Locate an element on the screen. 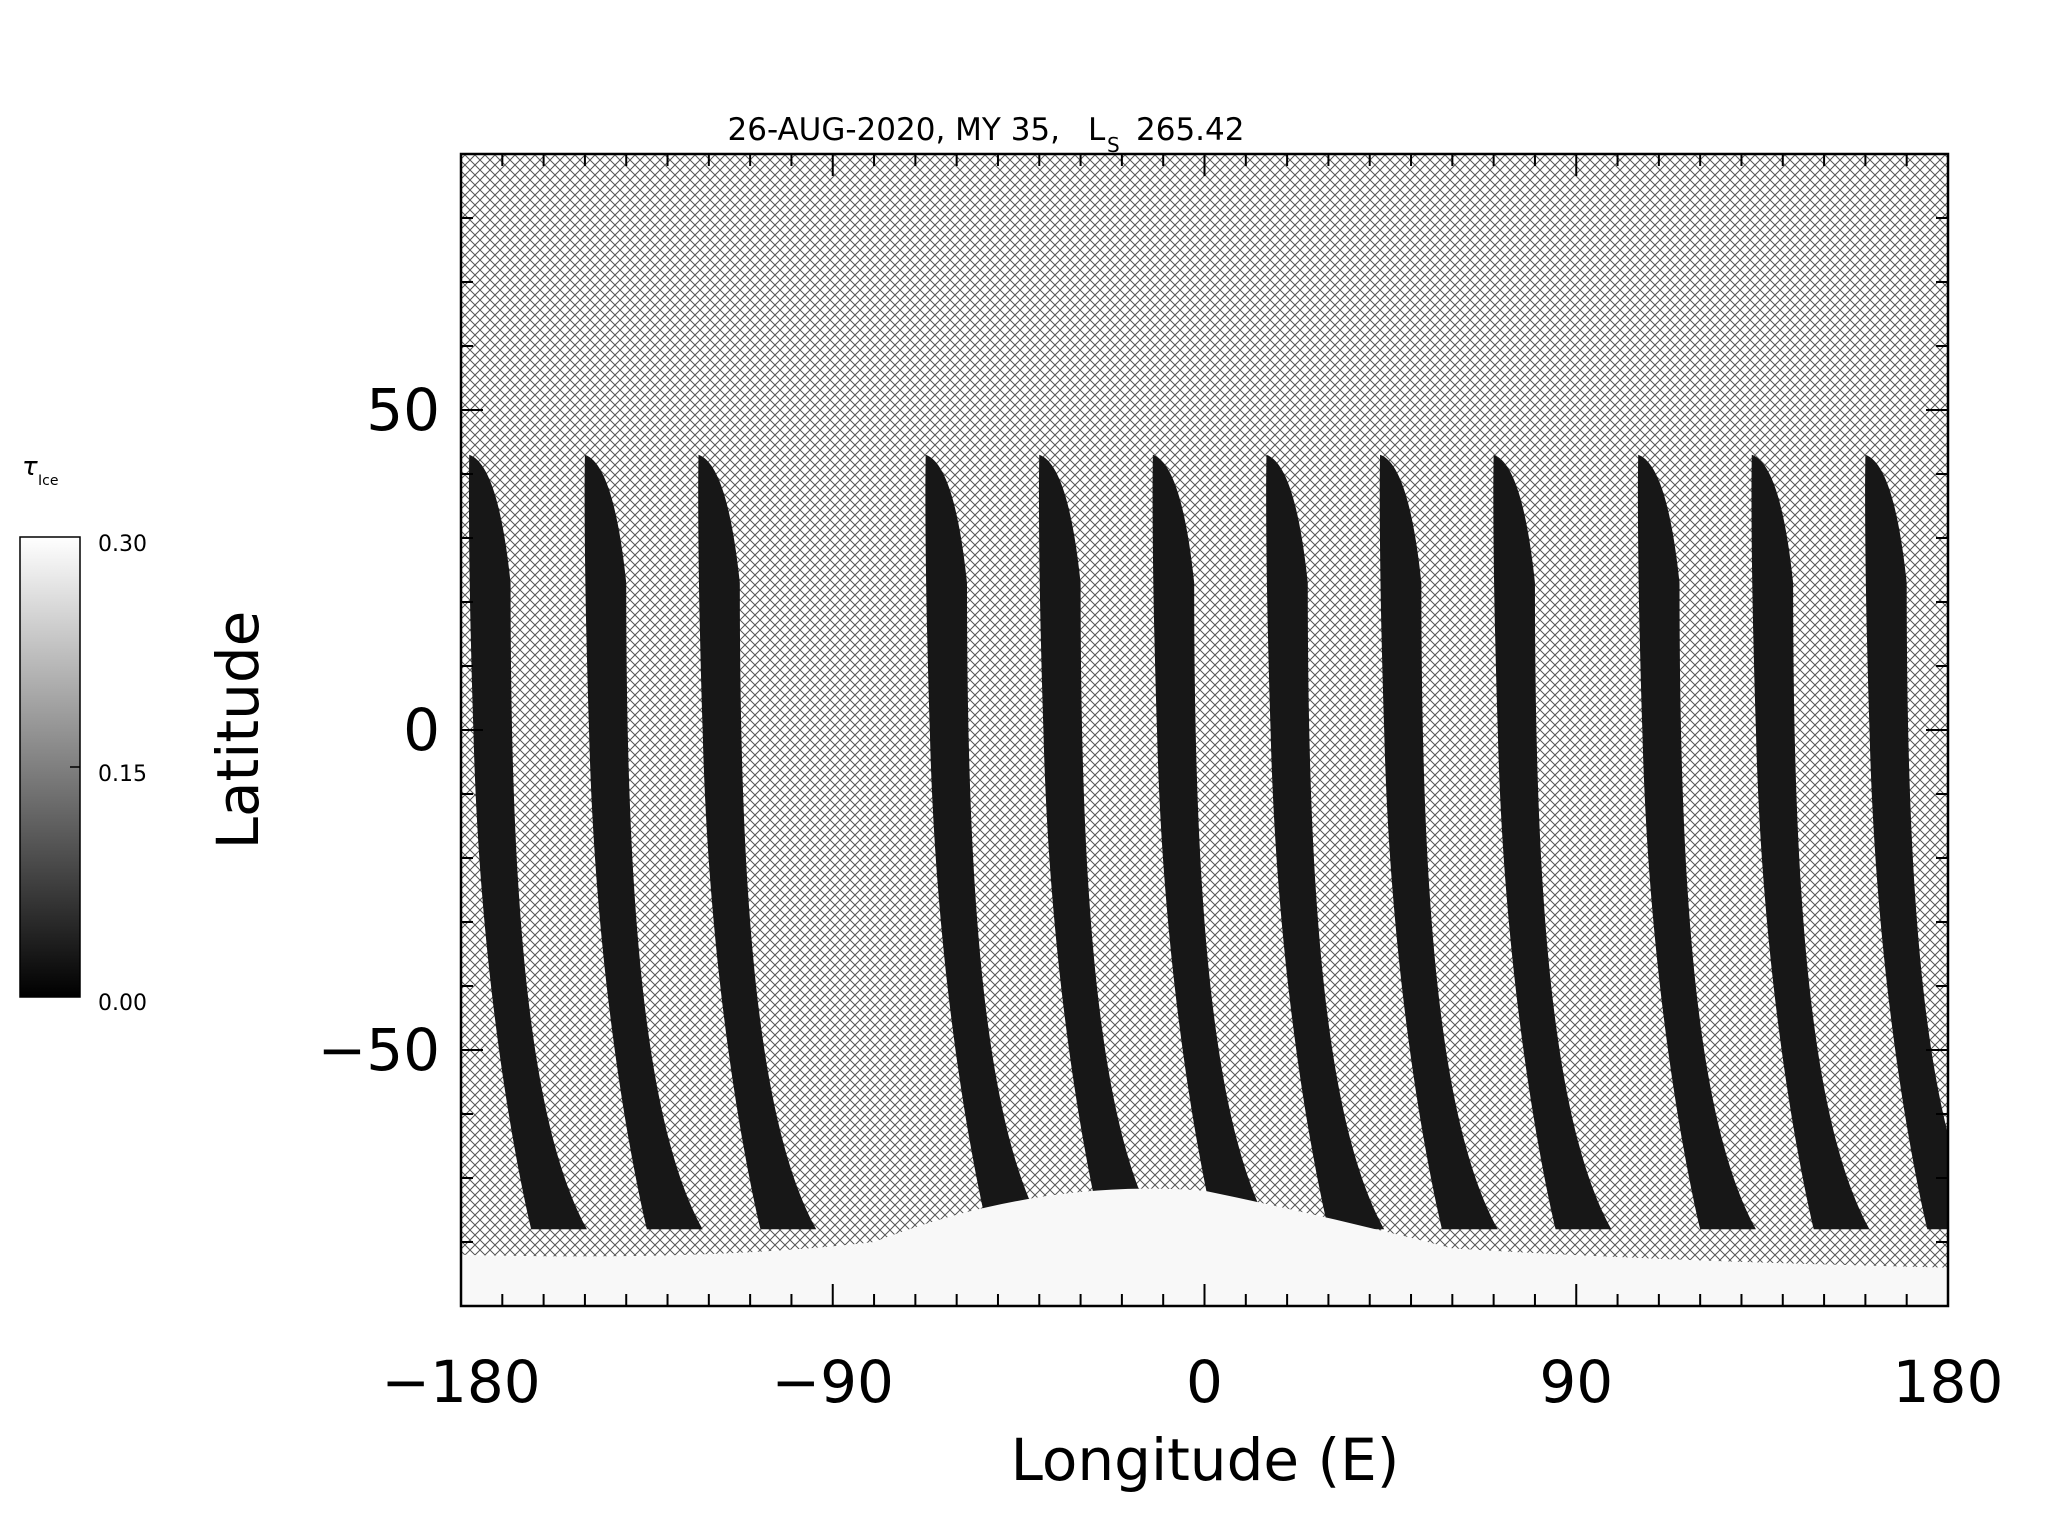 Image resolution: width=2048 pixels, height=1536 pixels. colorbar-tick-min: 0.00 is located at coordinates (122, 1003).